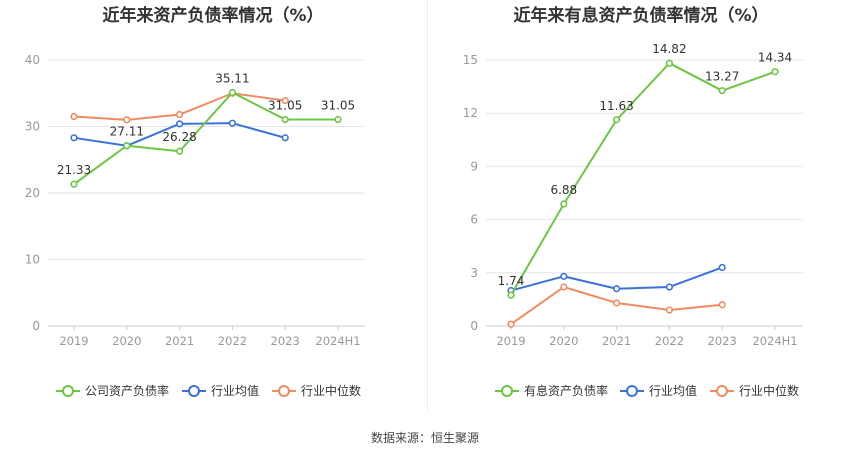 The height and width of the screenshot is (459, 850). What do you see at coordinates (474, 166) in the screenshot?
I see `y-tick-label: 9` at bounding box center [474, 166].